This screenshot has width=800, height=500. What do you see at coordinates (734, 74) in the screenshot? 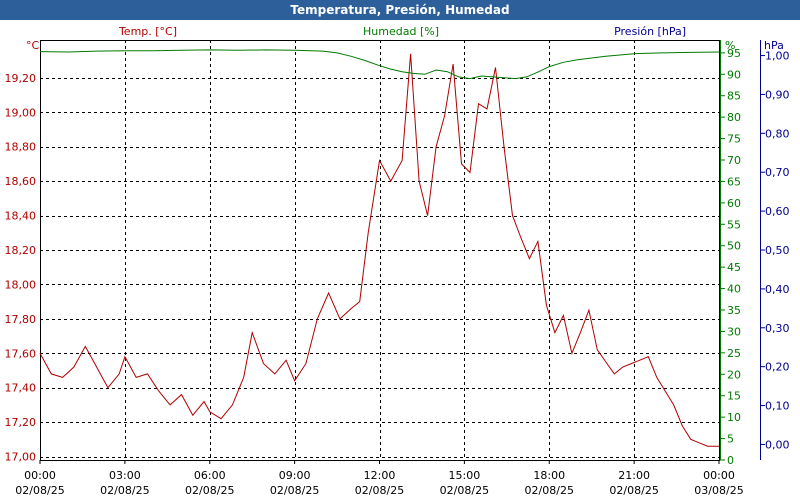
I see `humidity-tick-label: 90` at bounding box center [734, 74].